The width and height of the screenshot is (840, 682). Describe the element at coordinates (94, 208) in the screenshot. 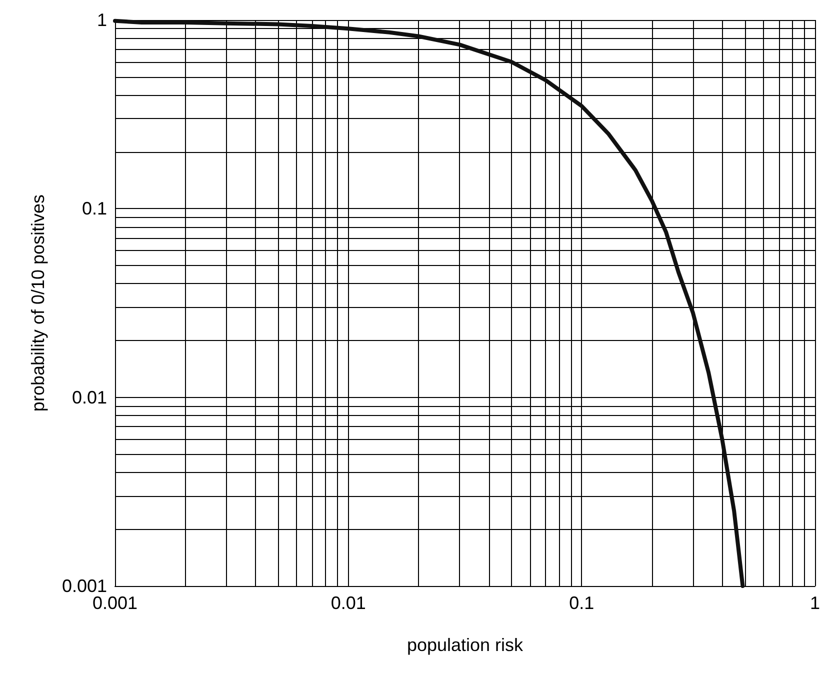

I see `y-tick-label: 0.1` at that location.